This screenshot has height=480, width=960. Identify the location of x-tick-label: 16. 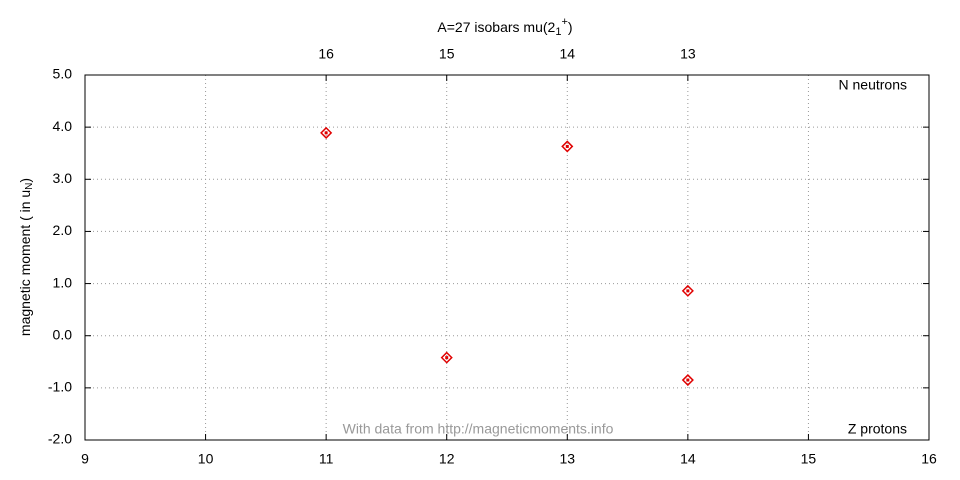
(929, 459).